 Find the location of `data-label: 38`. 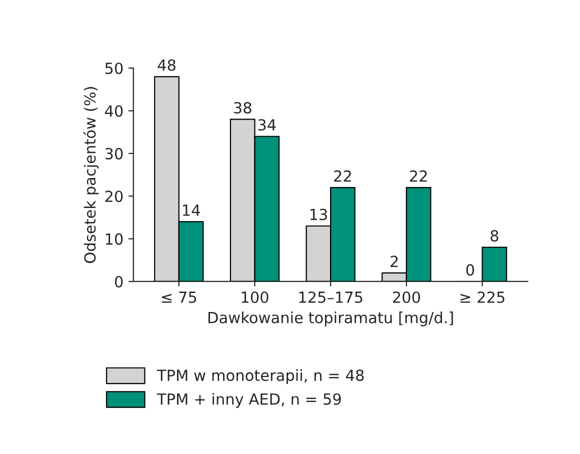

data-label: 38 is located at coordinates (243, 108).